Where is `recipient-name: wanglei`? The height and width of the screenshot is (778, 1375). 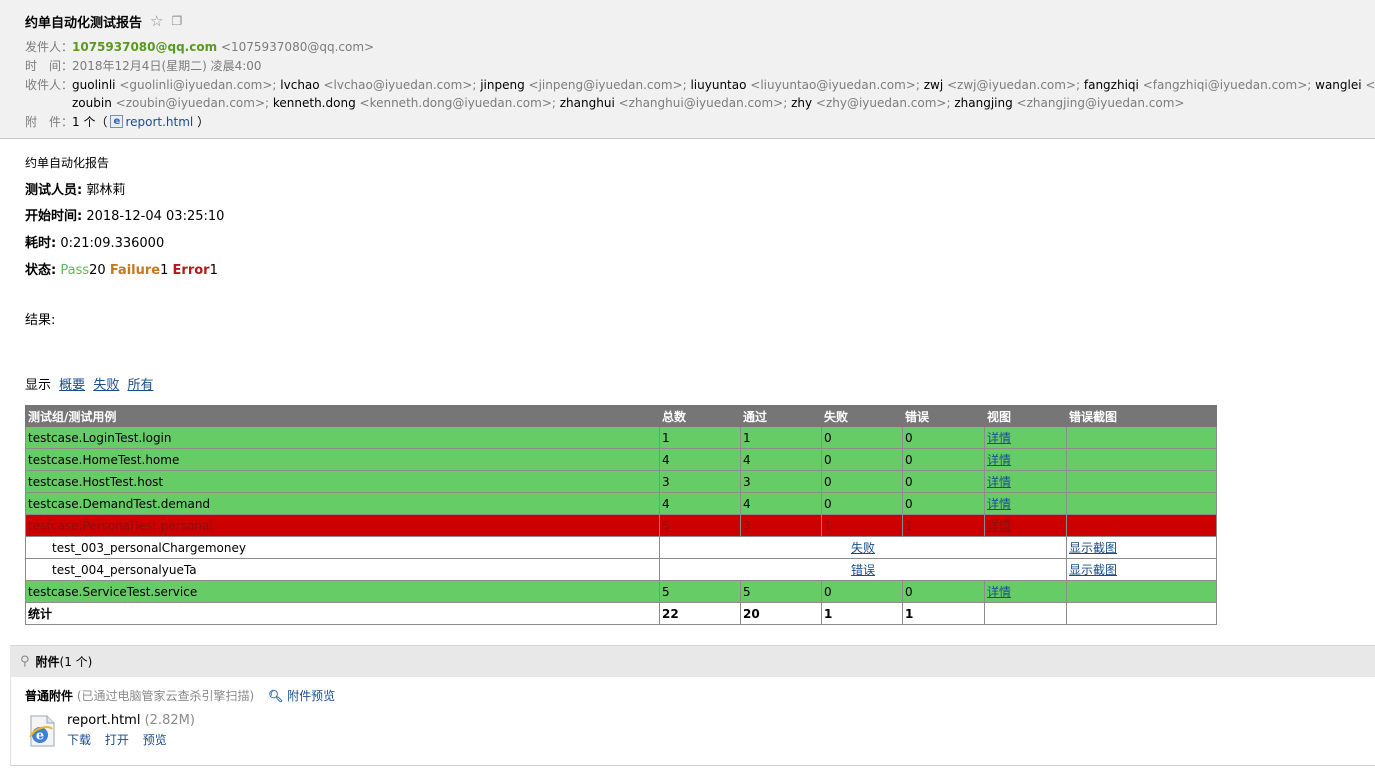
recipient-name: wanglei is located at coordinates (1338, 85).